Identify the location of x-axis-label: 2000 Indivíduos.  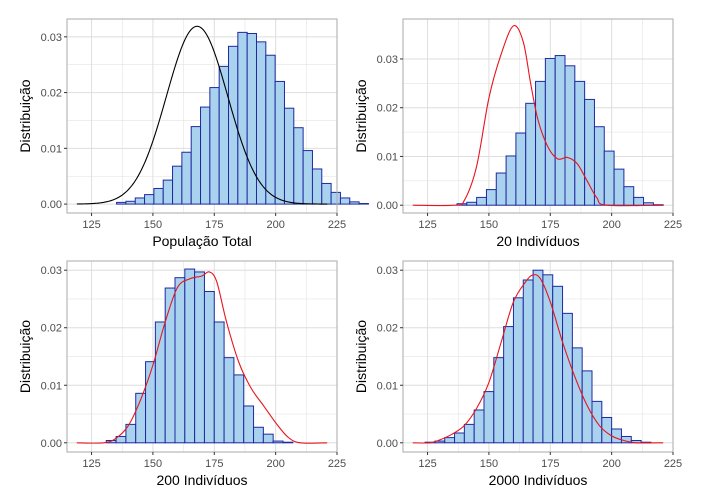
(538, 480).